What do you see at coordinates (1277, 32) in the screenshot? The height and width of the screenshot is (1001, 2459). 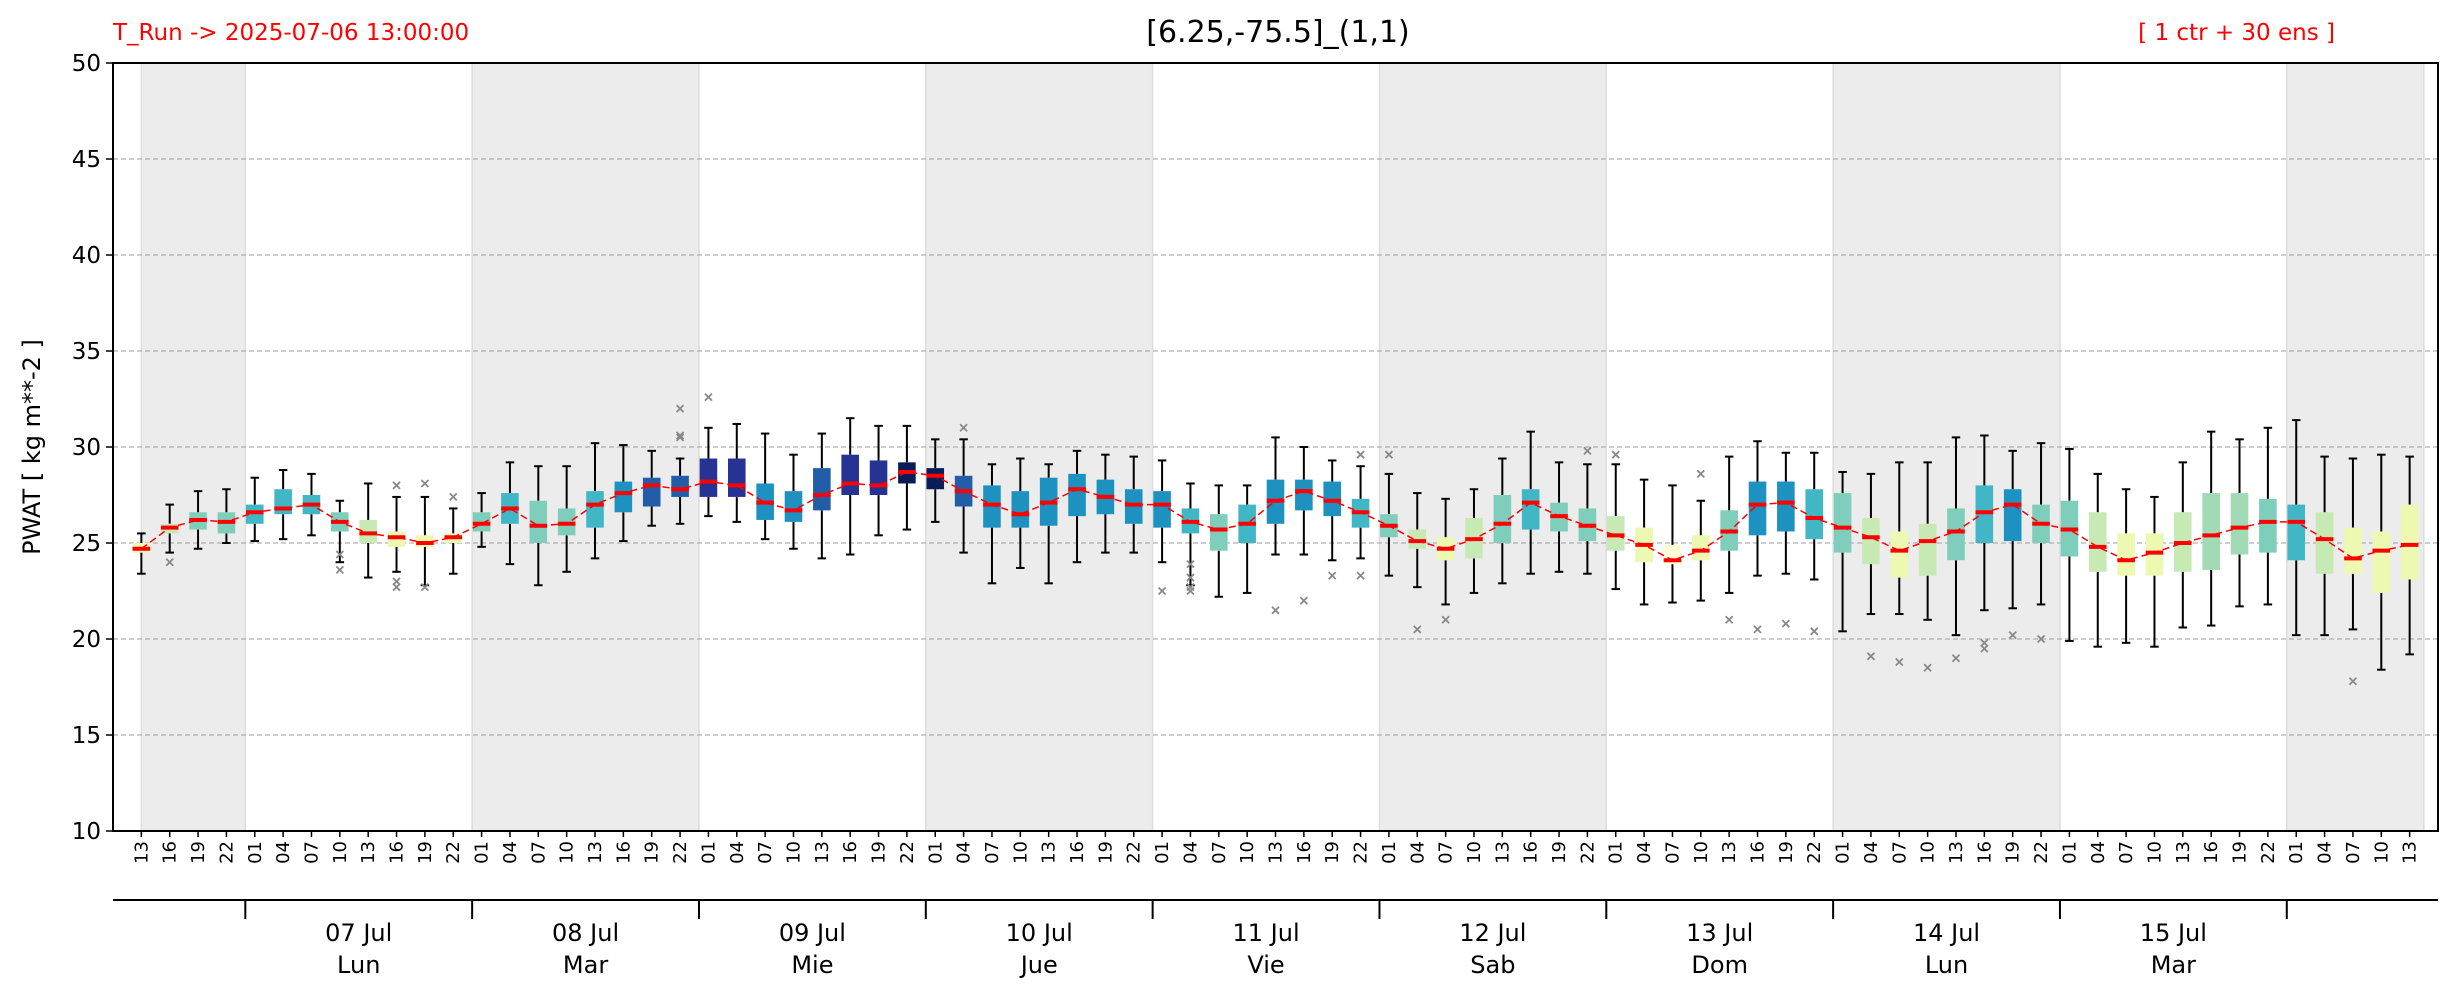 I see `chart-title: [6.25,-75.5]_(1,1)` at bounding box center [1277, 32].